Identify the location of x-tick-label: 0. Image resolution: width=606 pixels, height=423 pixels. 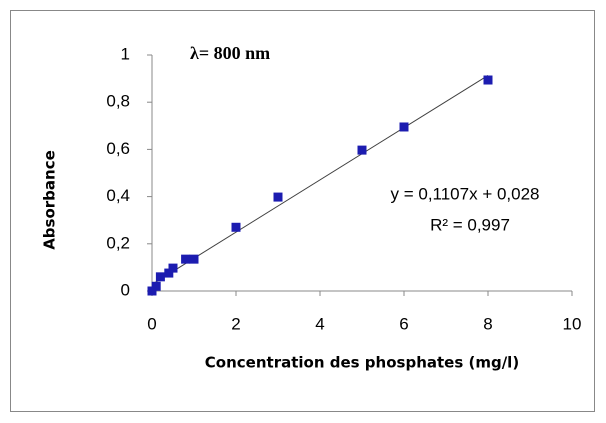
(151, 323).